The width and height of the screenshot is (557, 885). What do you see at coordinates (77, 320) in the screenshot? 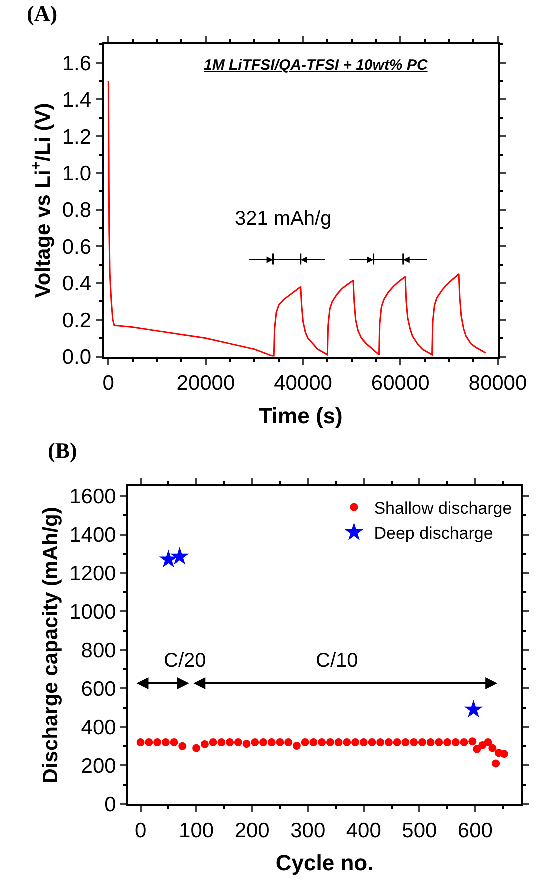
I see `y-tick-label: 0.2` at bounding box center [77, 320].